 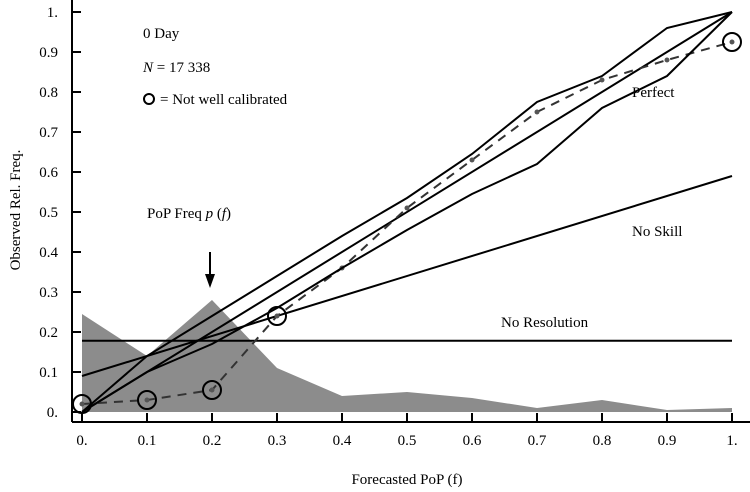 I want to click on legend-circle-icon, so click(x=149, y=99).